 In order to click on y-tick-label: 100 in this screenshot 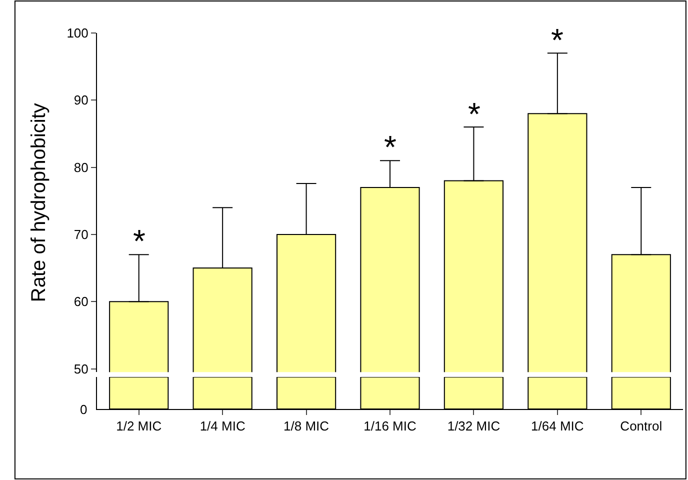, I will do `click(77, 33)`.